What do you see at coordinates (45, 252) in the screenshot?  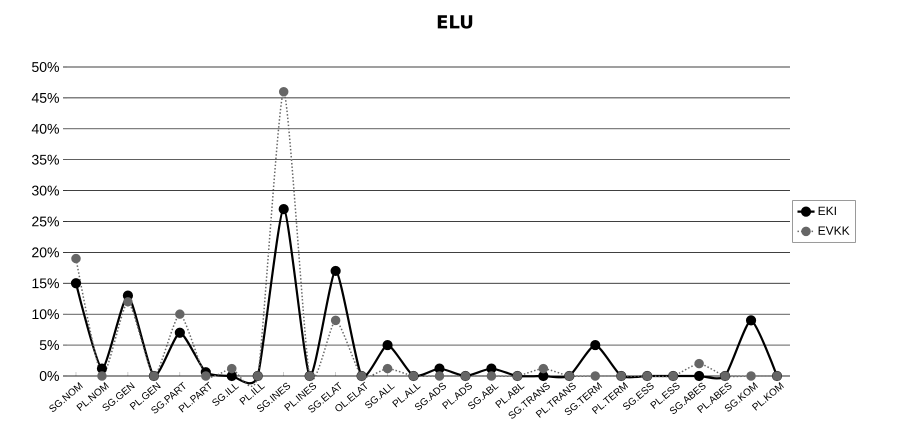 I see `y-tick-label: 20%` at bounding box center [45, 252].